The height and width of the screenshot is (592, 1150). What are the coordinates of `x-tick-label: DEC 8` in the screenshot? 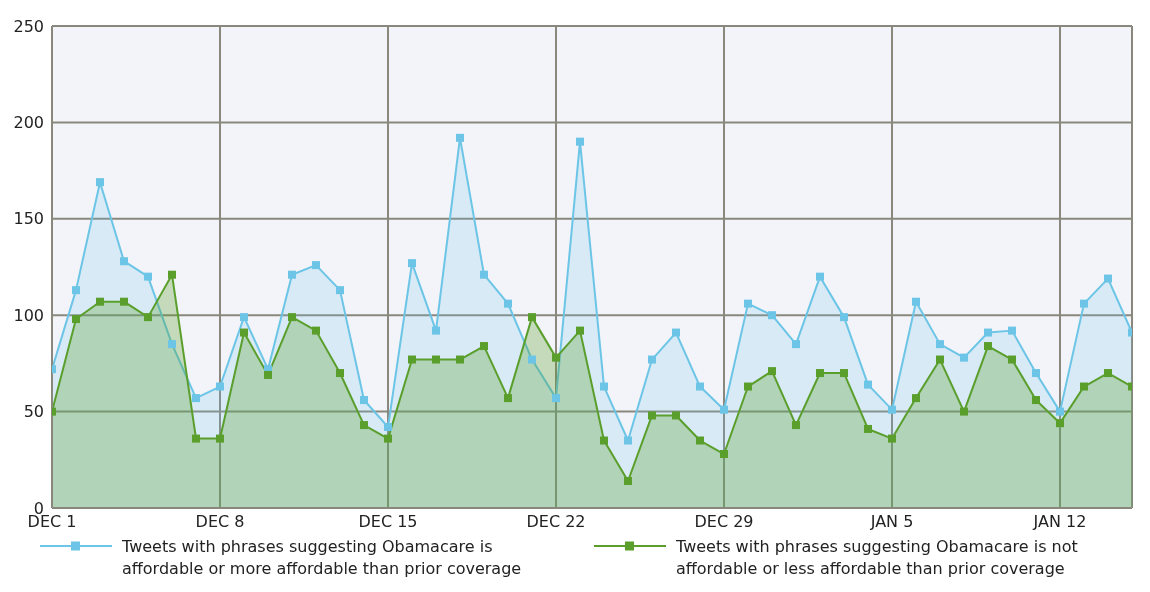 It's located at (220, 522).